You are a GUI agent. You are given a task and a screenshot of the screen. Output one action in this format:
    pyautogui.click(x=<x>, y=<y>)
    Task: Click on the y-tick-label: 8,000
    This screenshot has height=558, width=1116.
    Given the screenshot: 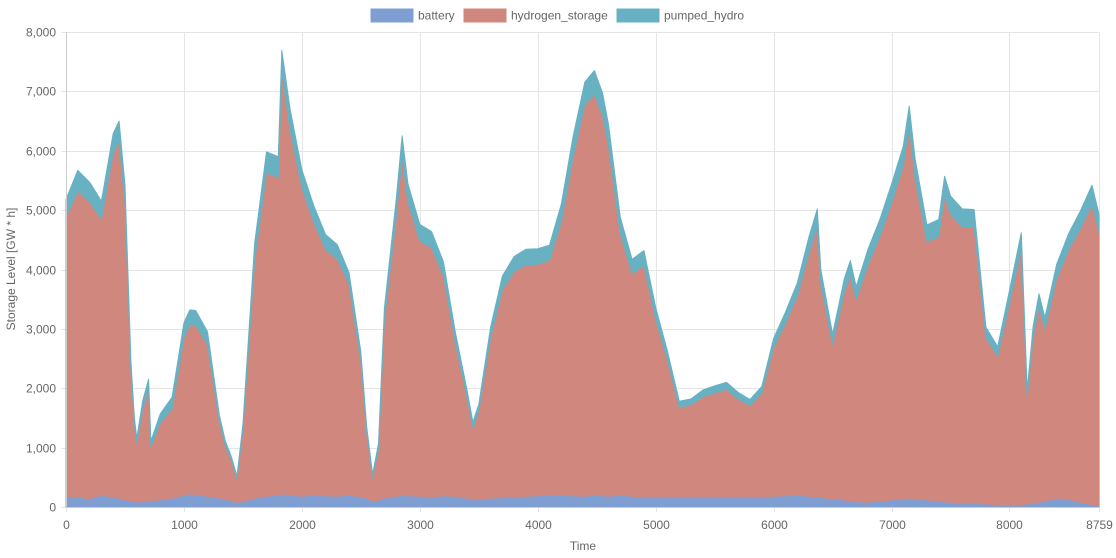 What is the action you would take?
    pyautogui.click(x=41, y=33)
    